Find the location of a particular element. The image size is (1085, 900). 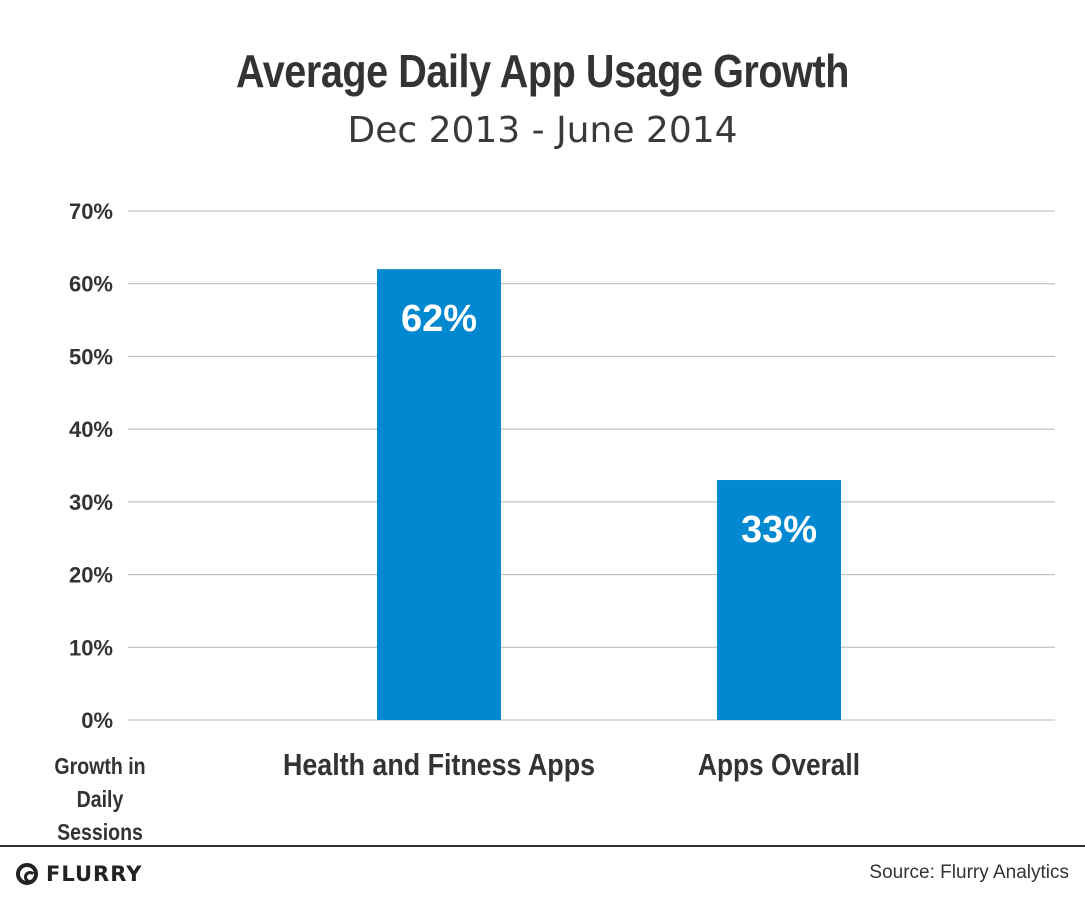

source-note: Source: Flurry Analytics is located at coordinates (969, 872).